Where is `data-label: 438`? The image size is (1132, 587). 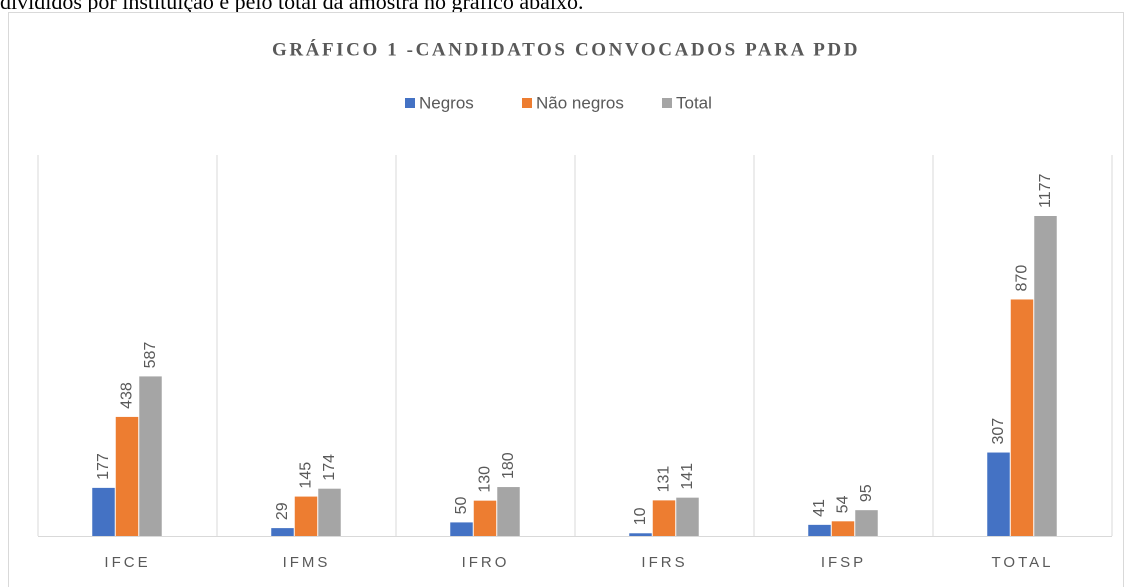
data-label: 438 is located at coordinates (127, 395).